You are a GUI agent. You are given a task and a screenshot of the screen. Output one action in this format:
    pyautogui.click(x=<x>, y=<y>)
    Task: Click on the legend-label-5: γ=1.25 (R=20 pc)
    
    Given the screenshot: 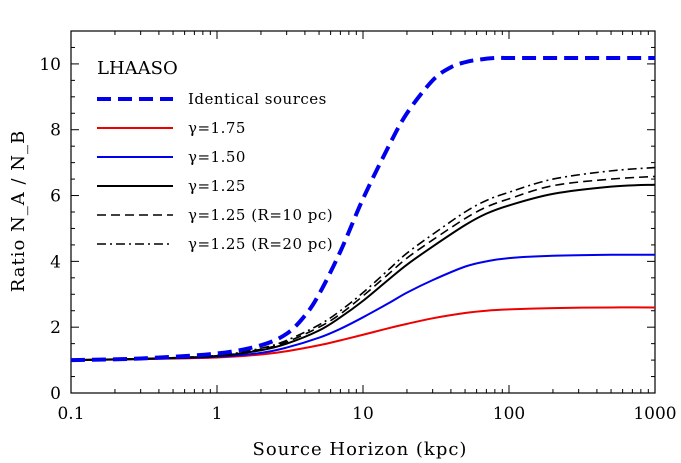 What is the action you would take?
    pyautogui.click(x=260, y=244)
    